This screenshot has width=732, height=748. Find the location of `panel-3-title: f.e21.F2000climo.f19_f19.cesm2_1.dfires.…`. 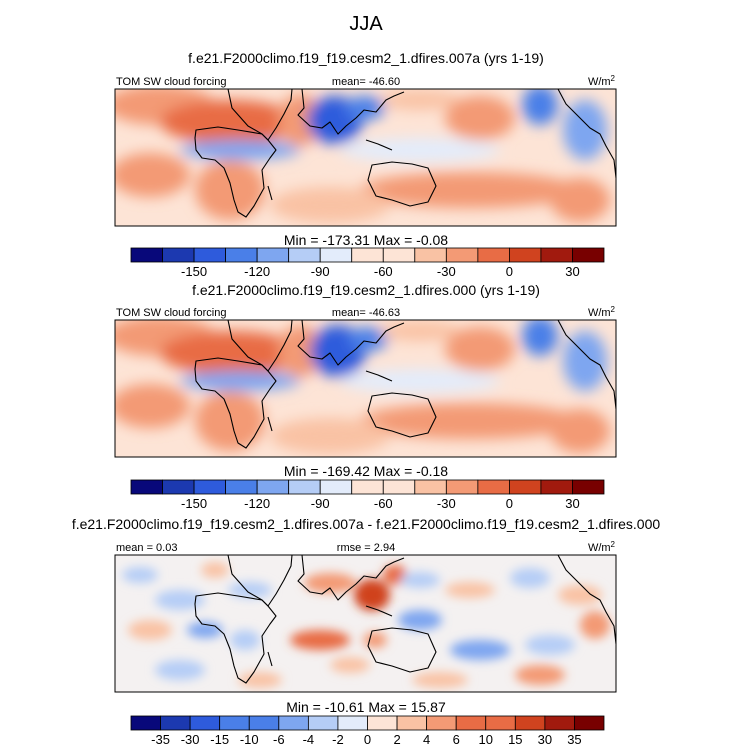

panel-3-title: f.e21.F2000climo.f19_f19.cesm2_1.dfires.… is located at coordinates (366, 524).